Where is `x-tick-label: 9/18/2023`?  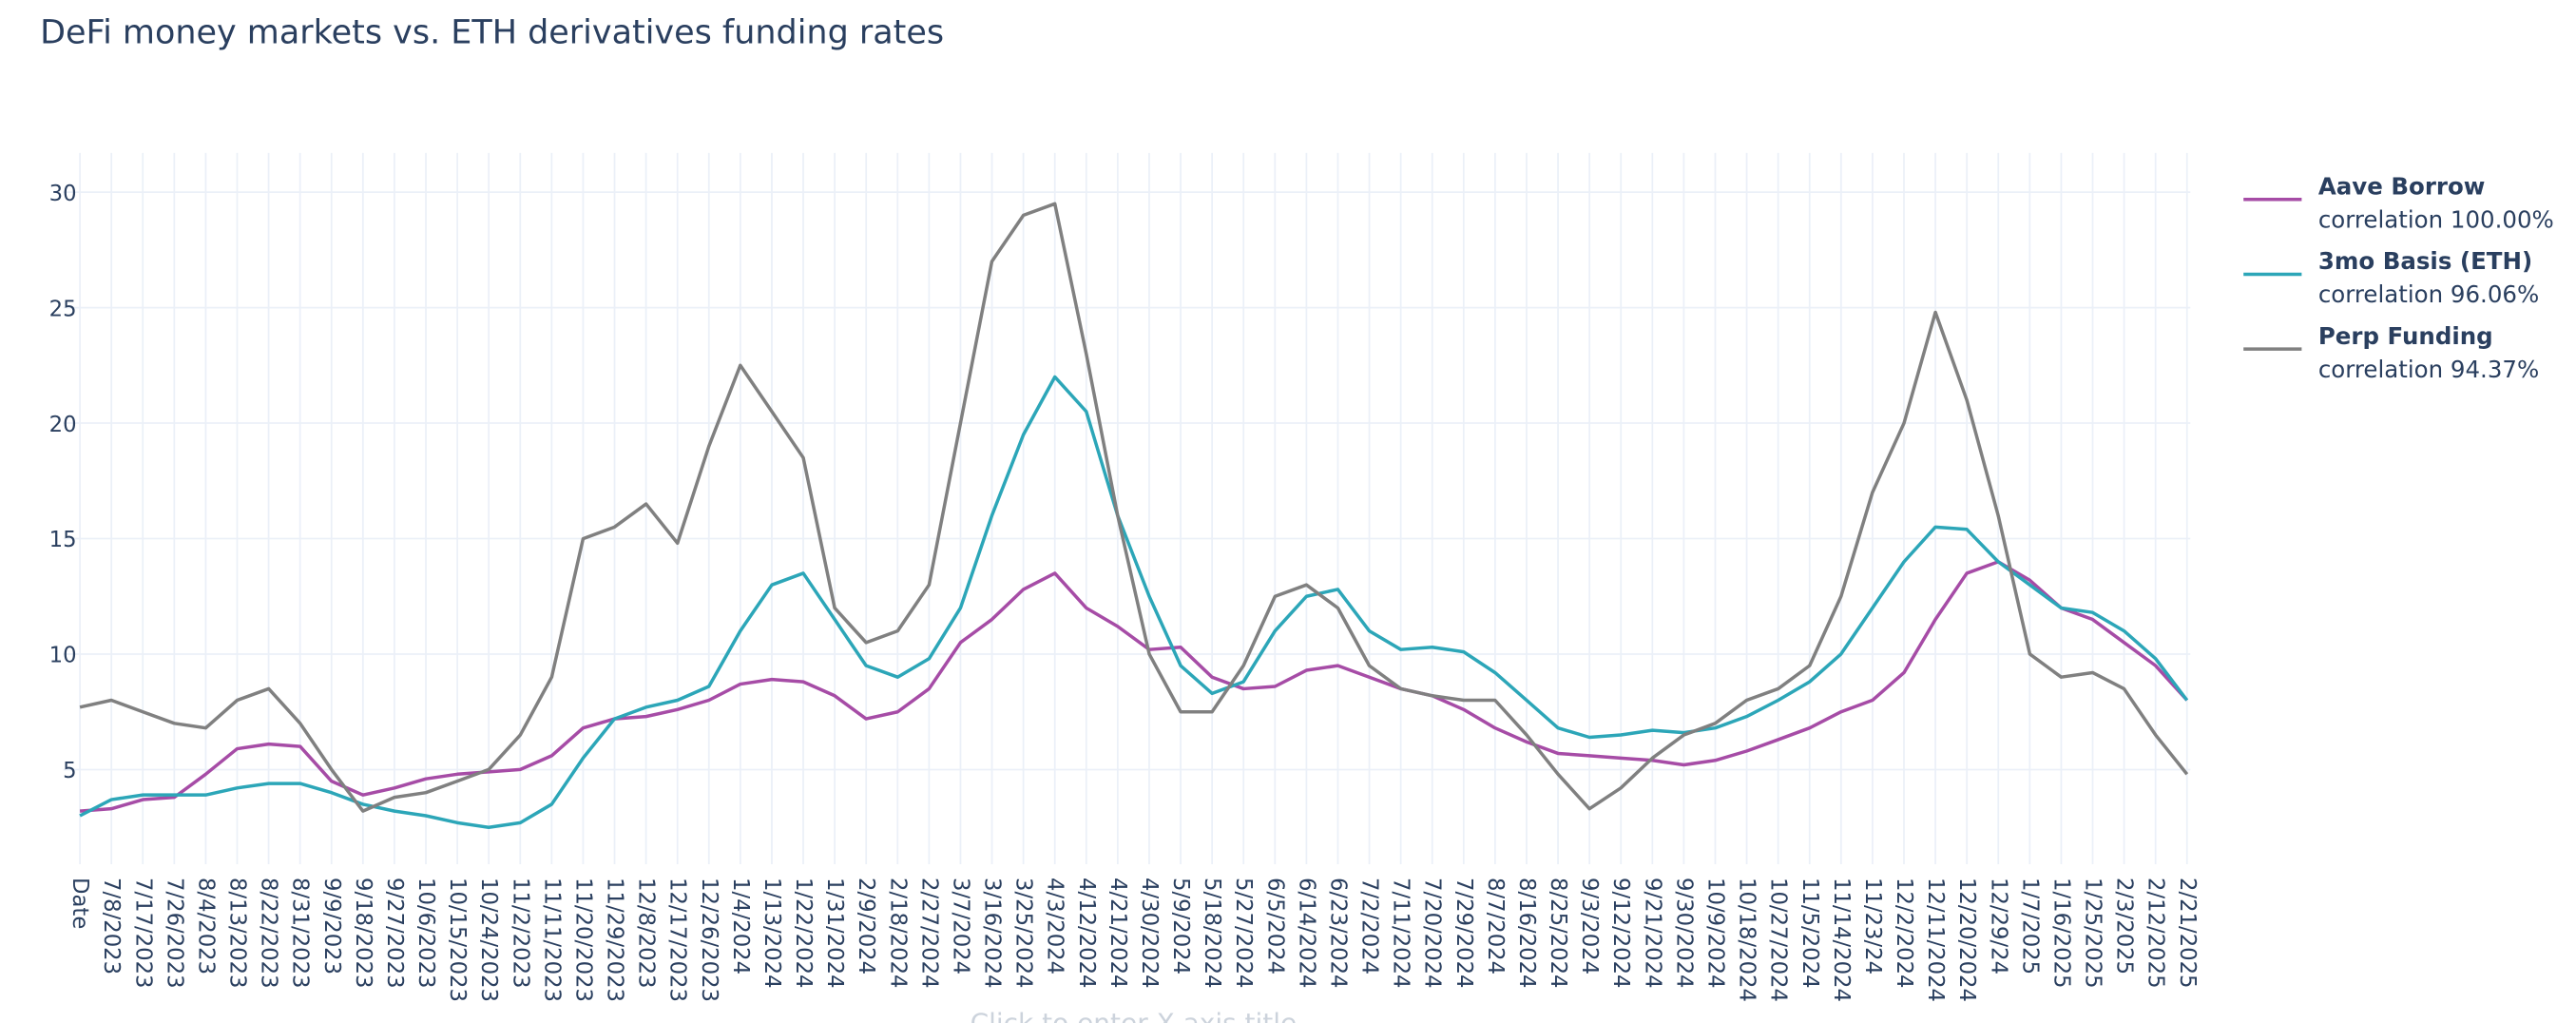
x-tick-label: 9/18/2023 is located at coordinates (363, 933).